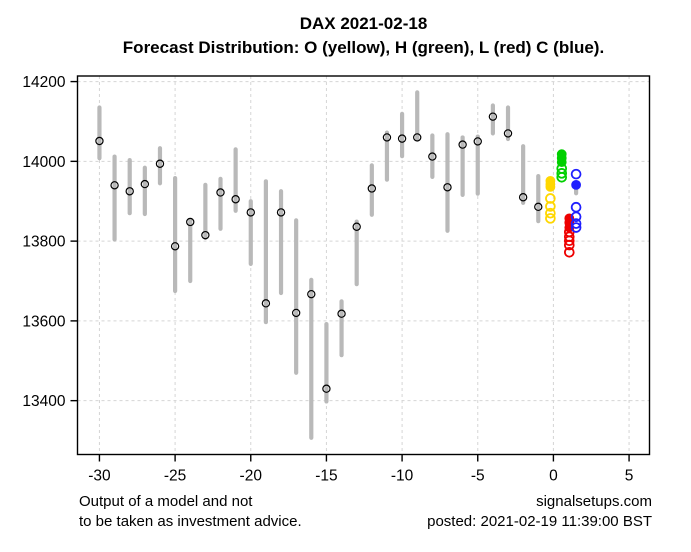 This screenshot has height=552, width=691. I want to click on x-tick-label: -25, so click(175, 476).